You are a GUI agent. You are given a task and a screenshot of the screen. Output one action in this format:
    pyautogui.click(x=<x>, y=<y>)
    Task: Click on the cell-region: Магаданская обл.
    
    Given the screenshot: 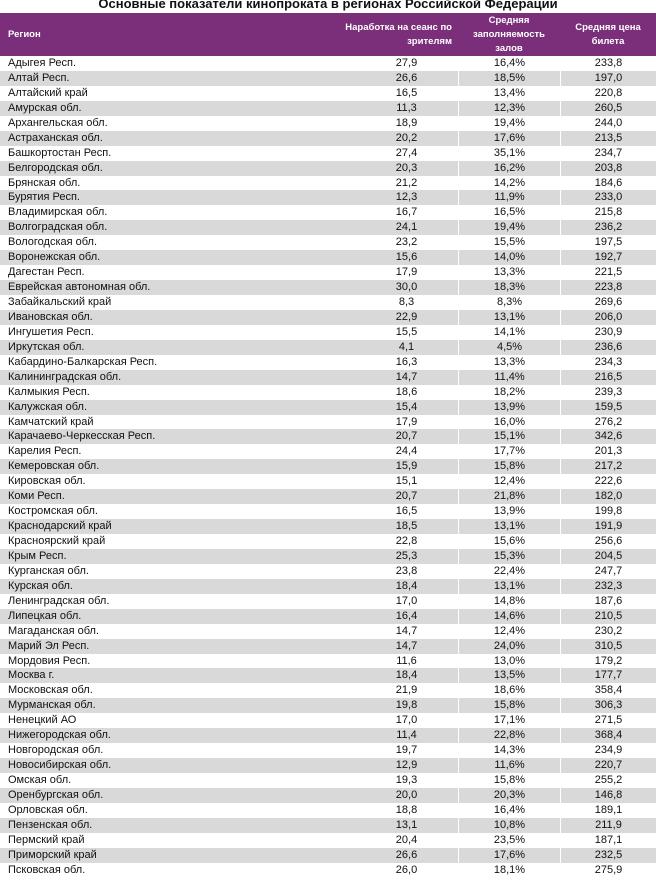 What is the action you would take?
    pyautogui.click(x=53, y=630)
    